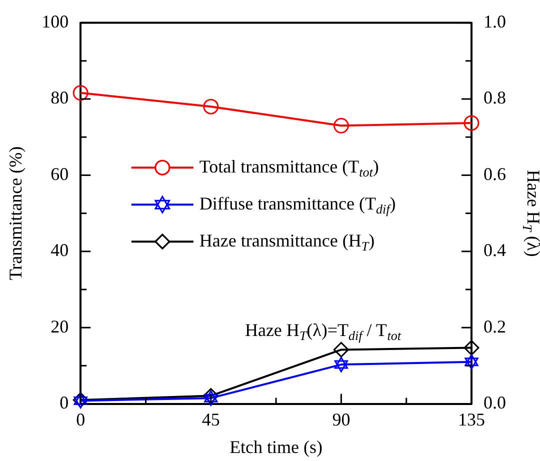 This screenshot has width=540, height=461. What do you see at coordinates (495, 326) in the screenshot?
I see `y2-tick-label: 0.2` at bounding box center [495, 326].